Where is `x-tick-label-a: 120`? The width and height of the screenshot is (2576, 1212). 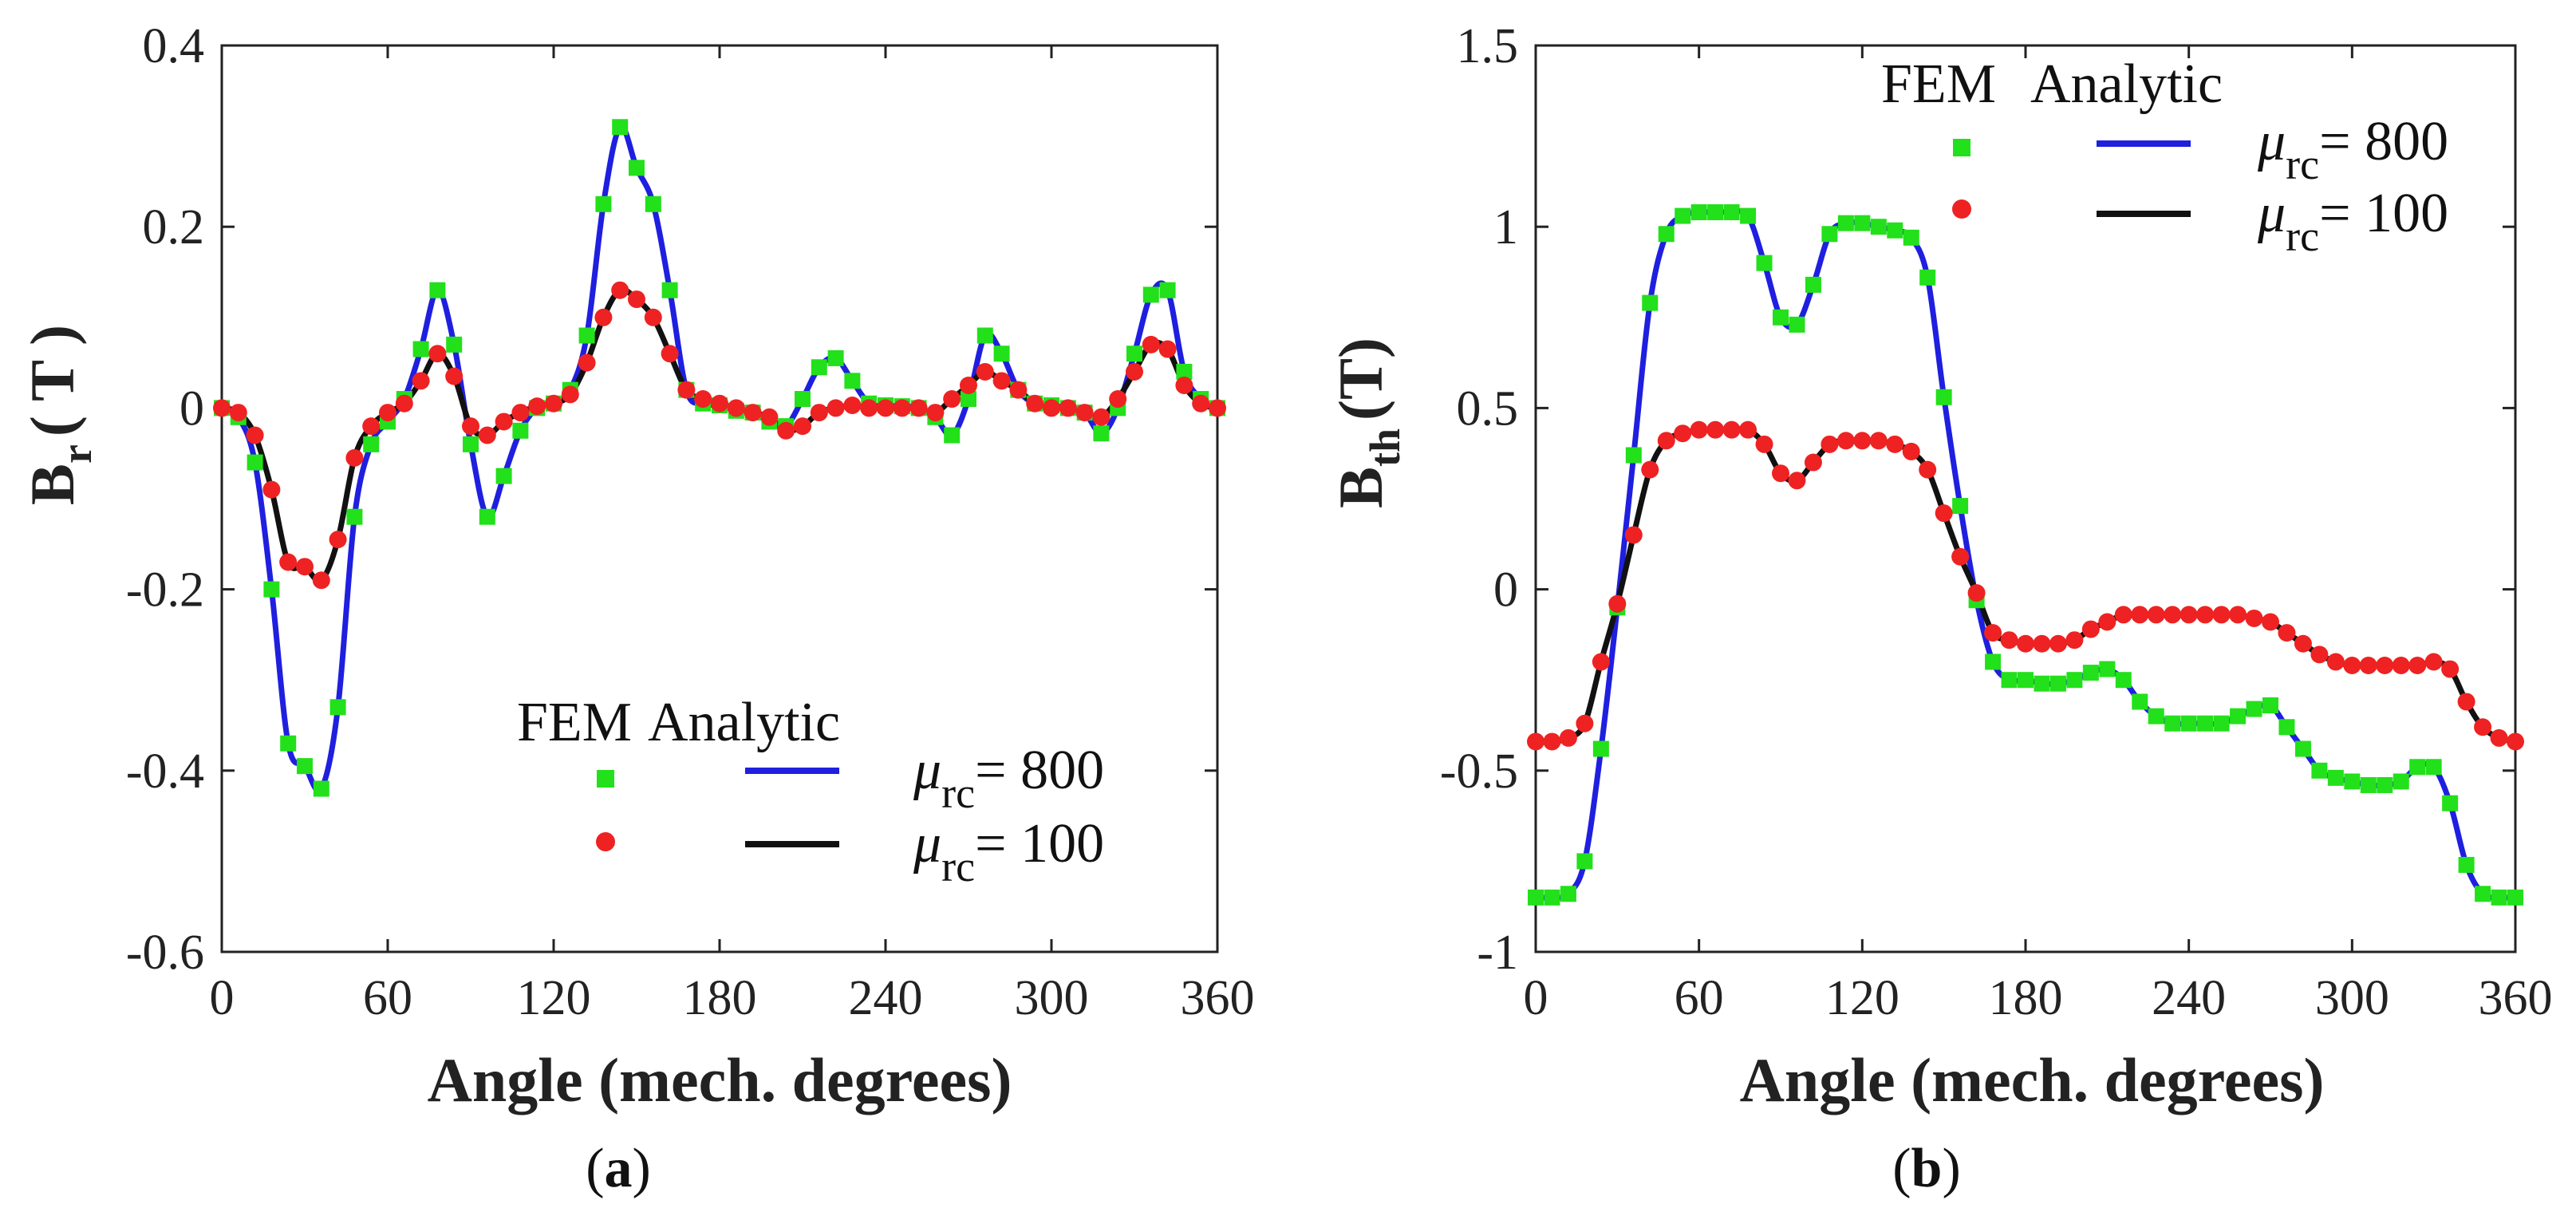 x-tick-label-a: 120 is located at coordinates (554, 998).